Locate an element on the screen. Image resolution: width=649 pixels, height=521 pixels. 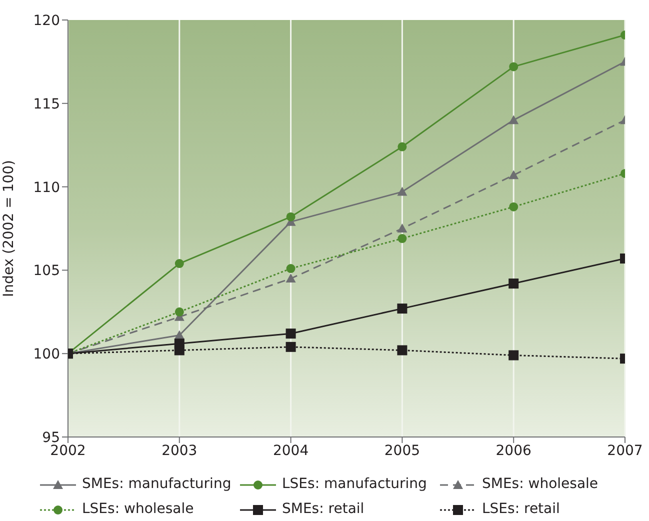
x-tick-label: 2006 is located at coordinates (514, 450).